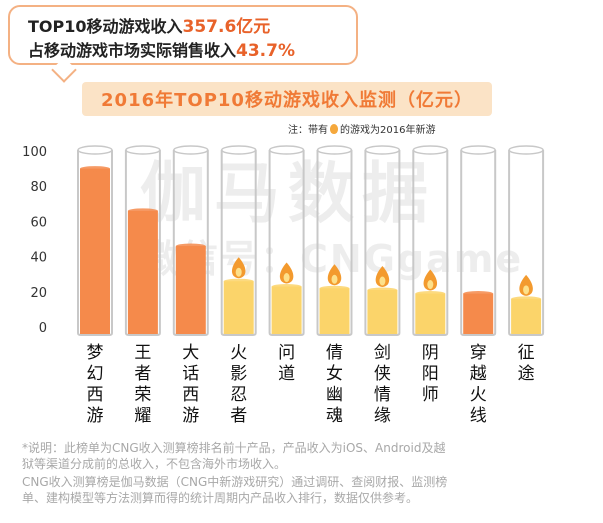 Image resolution: width=603 pixels, height=523 pixels. Describe the element at coordinates (142, 395) in the screenshot. I see `x-category-label: 荣` at that location.